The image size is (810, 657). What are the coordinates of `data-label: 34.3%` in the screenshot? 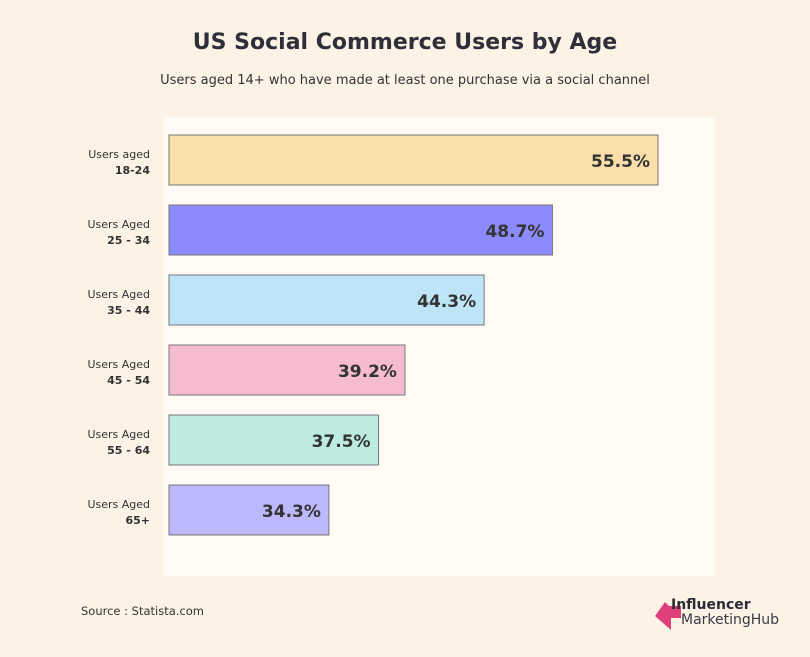 It's located at (291, 512).